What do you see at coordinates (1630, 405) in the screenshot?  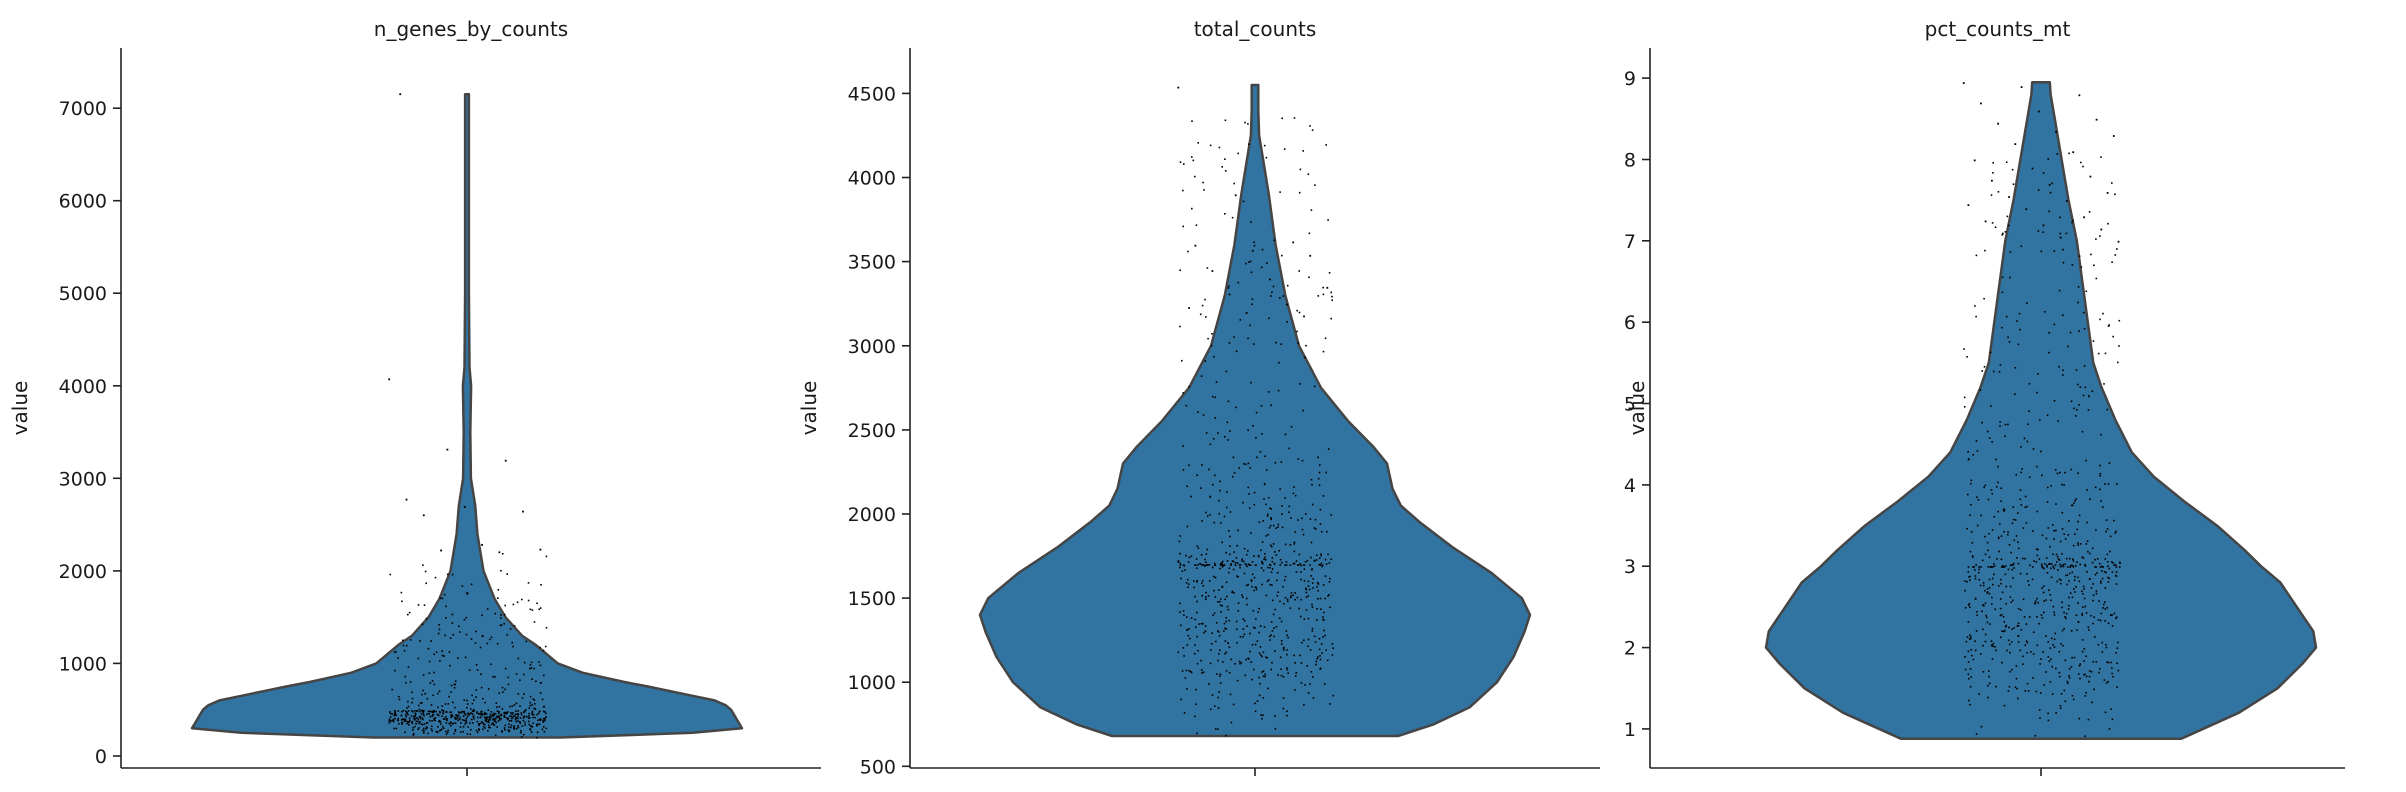 I see `y-tick-label: 5` at bounding box center [1630, 405].